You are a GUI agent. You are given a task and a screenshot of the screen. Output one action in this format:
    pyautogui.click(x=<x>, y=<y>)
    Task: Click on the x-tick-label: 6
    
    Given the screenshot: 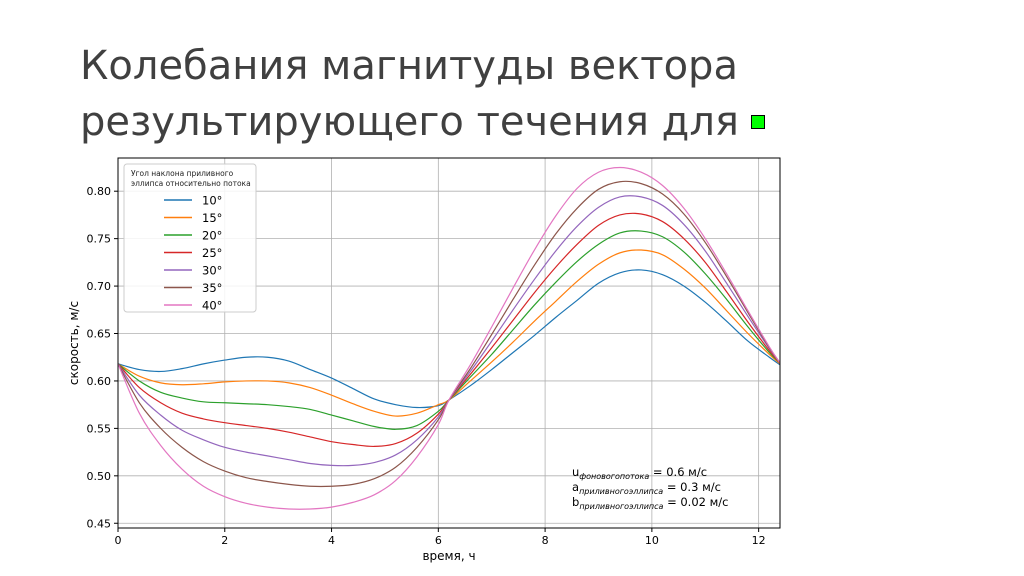 What is the action you would take?
    pyautogui.click(x=438, y=540)
    